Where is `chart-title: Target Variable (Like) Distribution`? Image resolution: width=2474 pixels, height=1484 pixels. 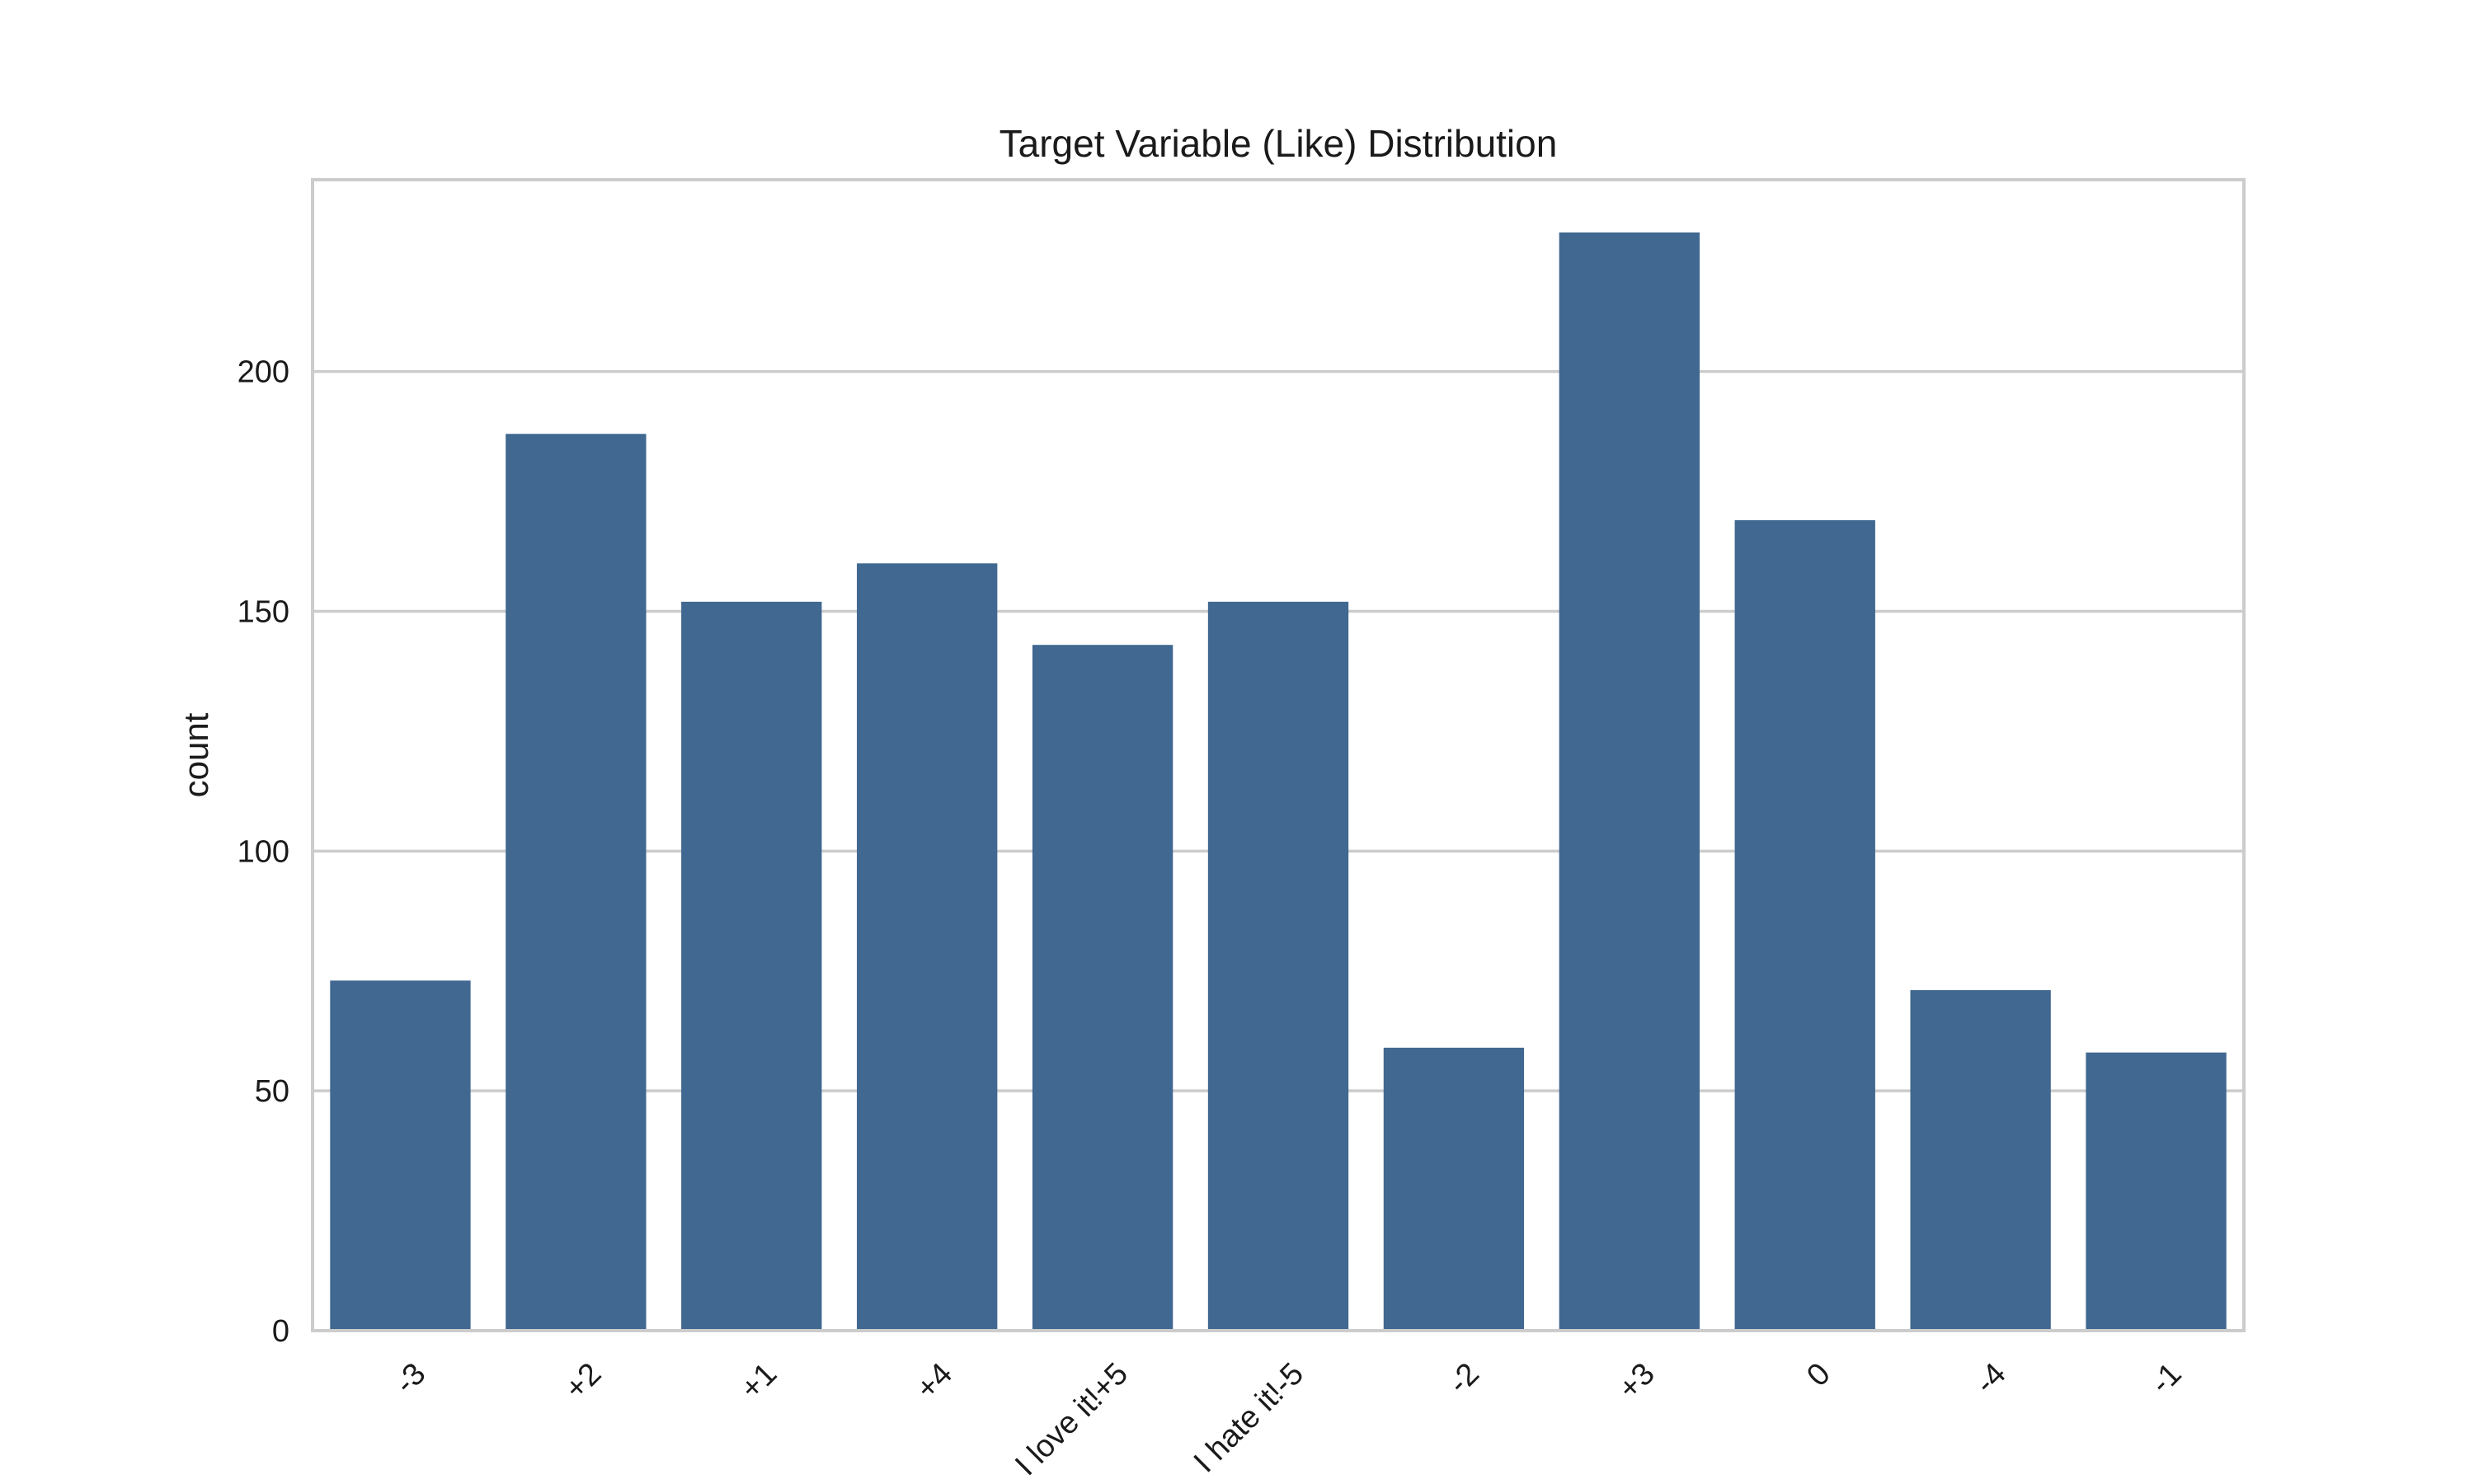 chart-title: Target Variable (Like) Distribution is located at coordinates (1278, 143).